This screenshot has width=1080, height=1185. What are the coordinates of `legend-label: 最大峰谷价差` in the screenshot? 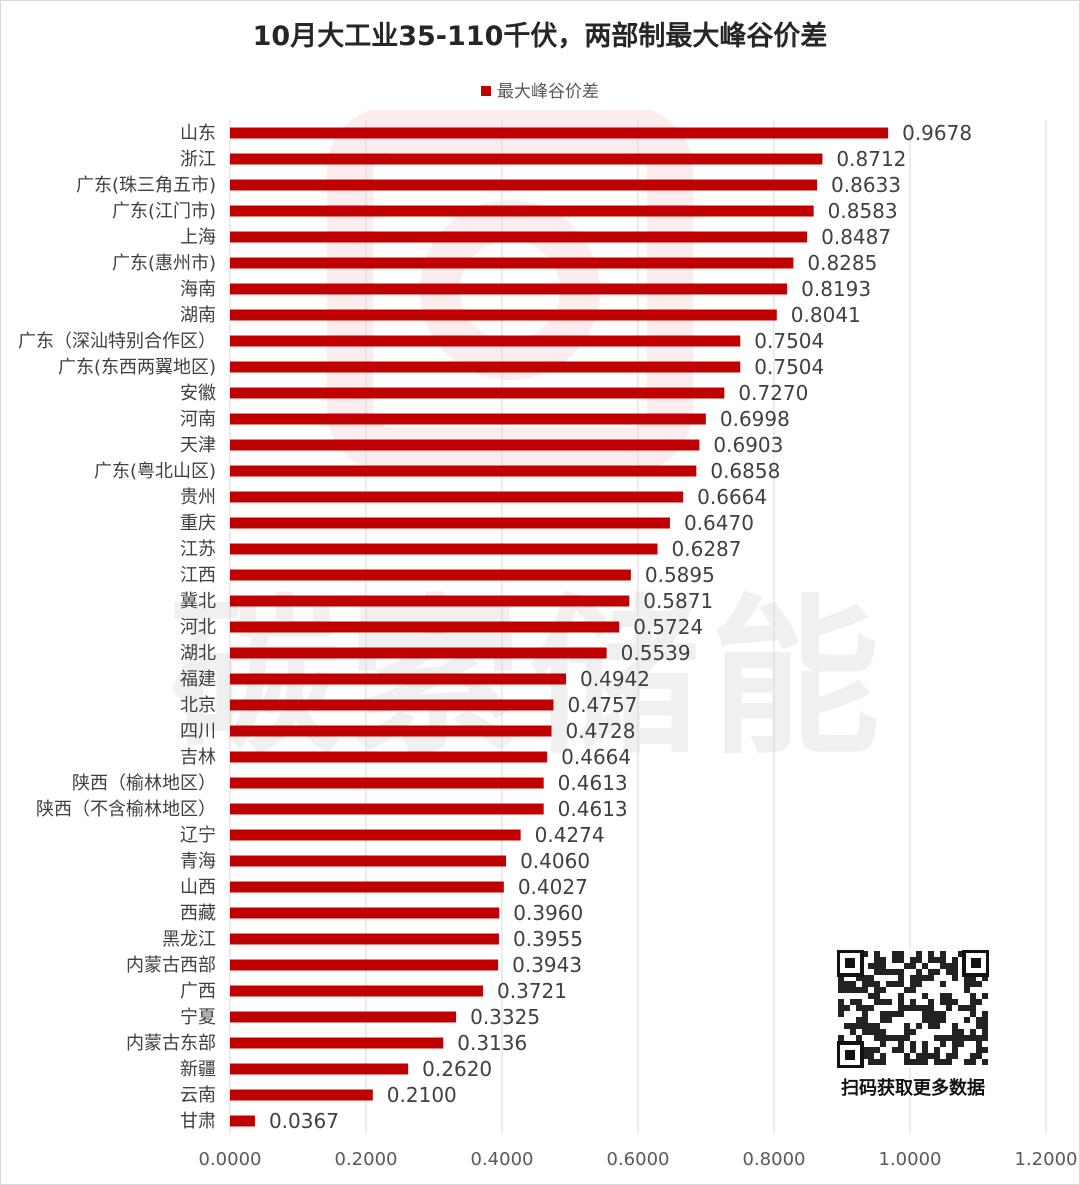 It's located at (548, 92).